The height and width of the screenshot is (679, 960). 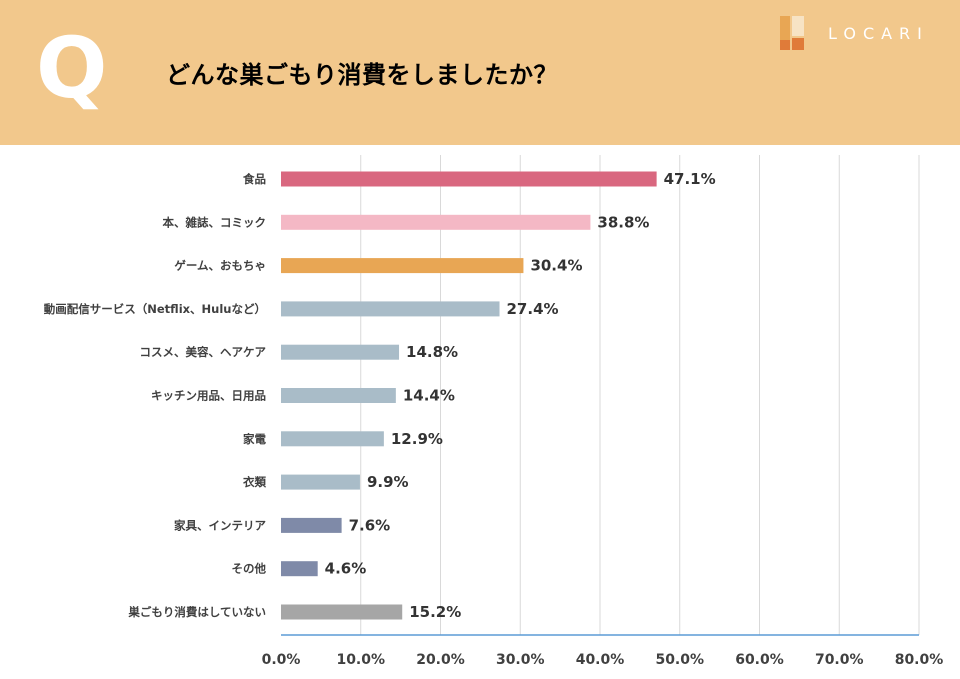 I want to click on value-label: 38.8%, so click(x=623, y=222).